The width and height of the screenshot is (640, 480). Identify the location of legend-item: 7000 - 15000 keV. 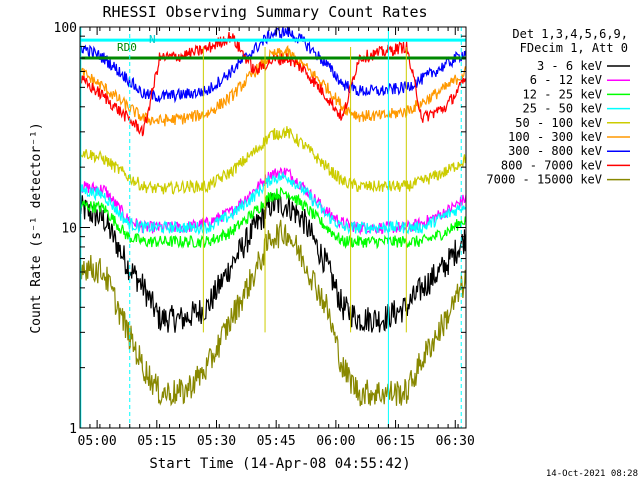
(558, 180).